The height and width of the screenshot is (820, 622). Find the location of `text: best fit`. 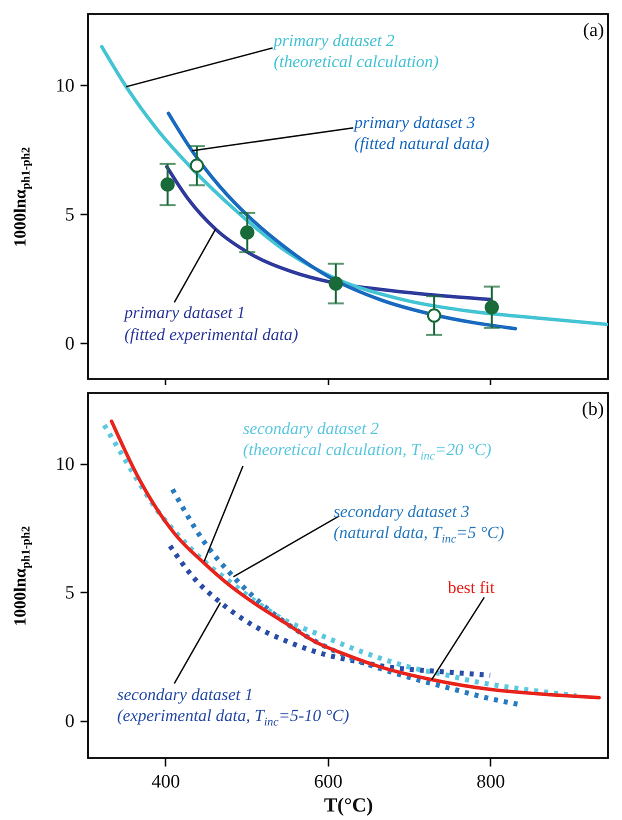

text: best fit is located at coordinates (471, 588).